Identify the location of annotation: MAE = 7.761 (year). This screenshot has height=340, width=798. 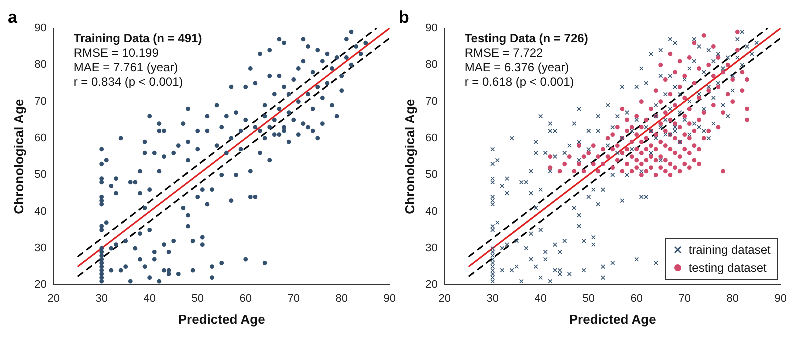
(126, 67).